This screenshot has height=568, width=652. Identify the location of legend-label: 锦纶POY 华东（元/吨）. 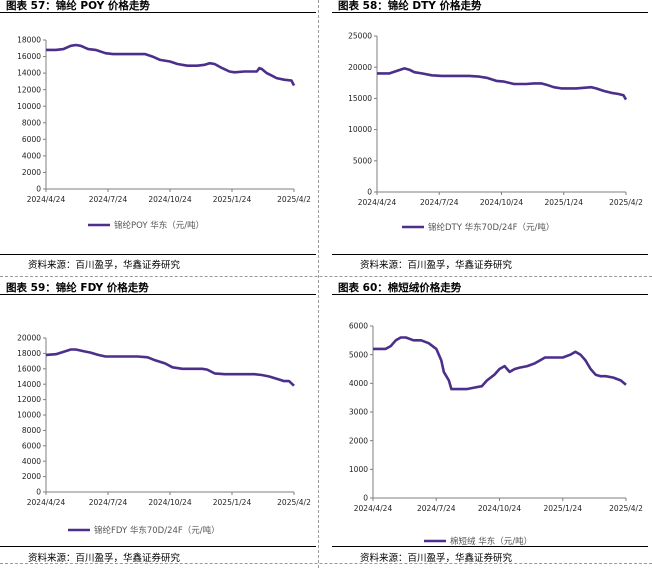
(159, 225).